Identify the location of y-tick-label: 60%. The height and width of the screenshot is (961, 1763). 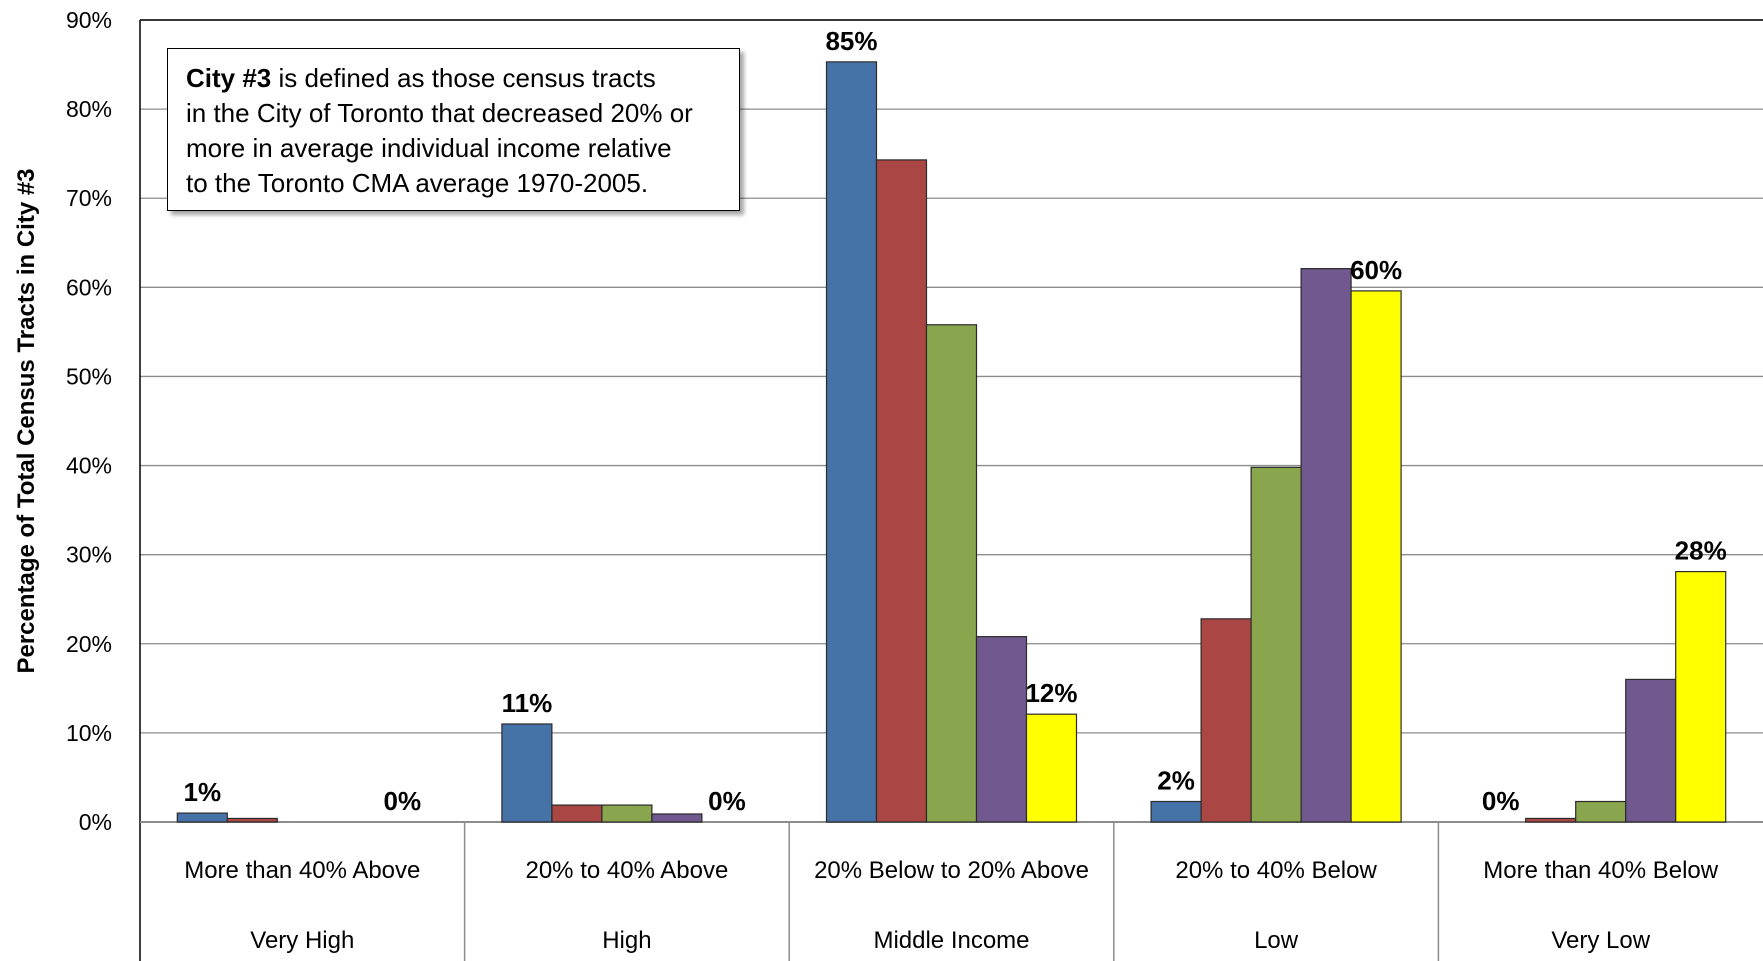
(89, 287).